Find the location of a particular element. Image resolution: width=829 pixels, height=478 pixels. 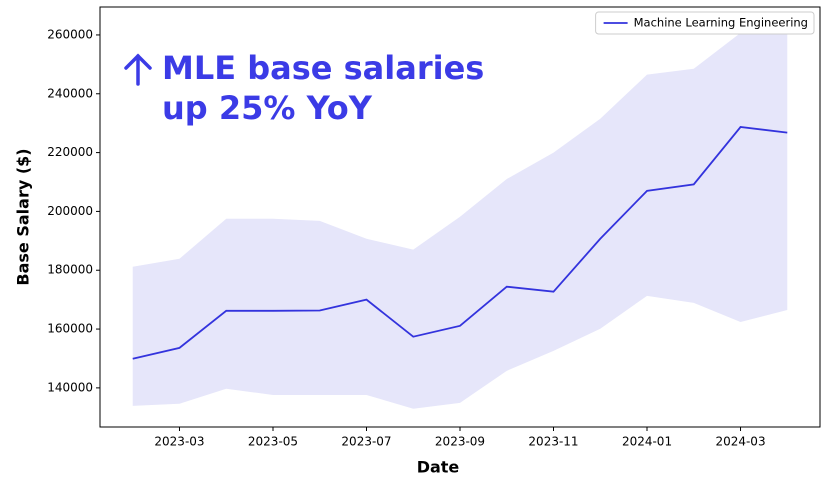

legend: Machine Learning Engineering is located at coordinates (705, 23).